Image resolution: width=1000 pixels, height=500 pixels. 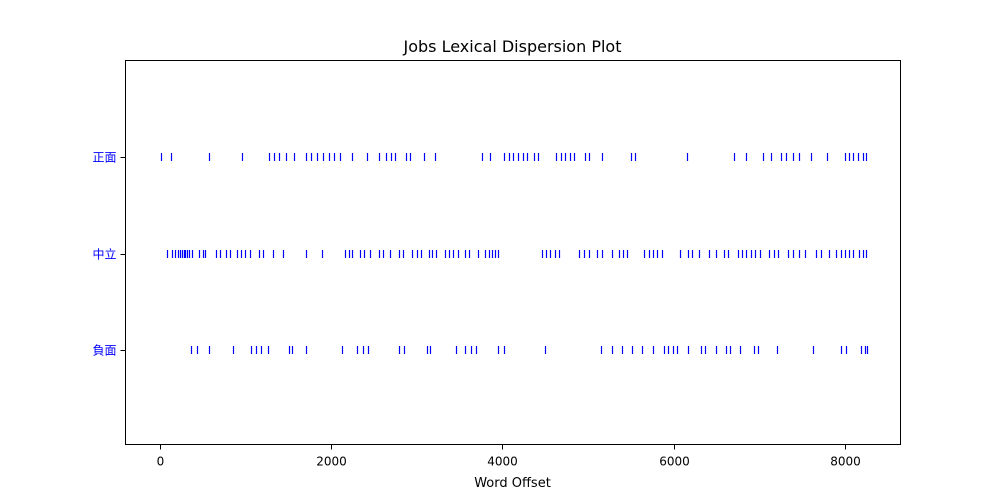 What do you see at coordinates (512, 46) in the screenshot?
I see `chart-title: Jobs Lexical Dispersion Plot` at bounding box center [512, 46].